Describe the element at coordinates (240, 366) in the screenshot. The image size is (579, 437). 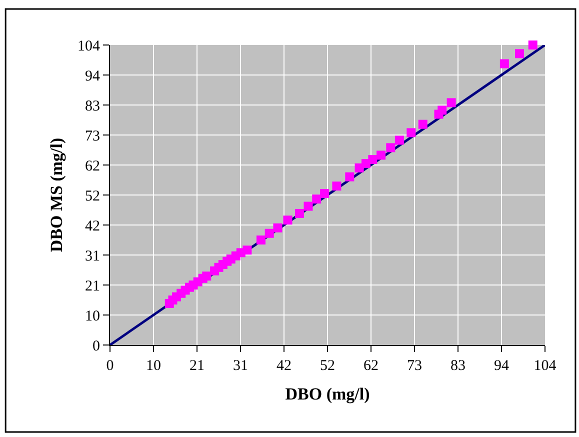
I see `x-tick-label: 31` at that location.